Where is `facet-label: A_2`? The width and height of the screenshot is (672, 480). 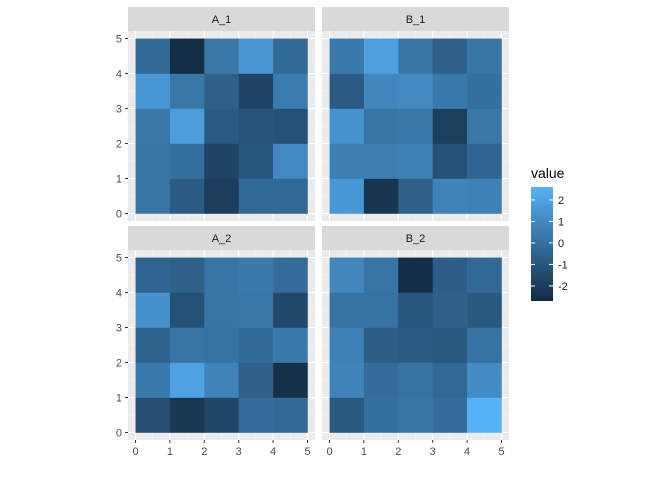 facet-label: A_2 is located at coordinates (222, 239).